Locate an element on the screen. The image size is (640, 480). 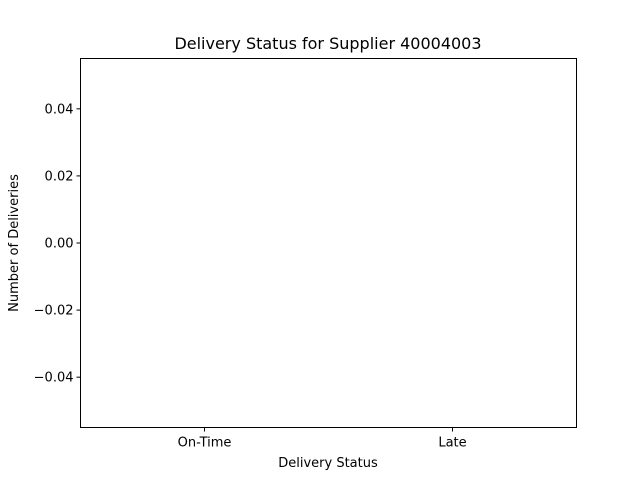
y-tick-label: −0.02 is located at coordinates (54, 311).